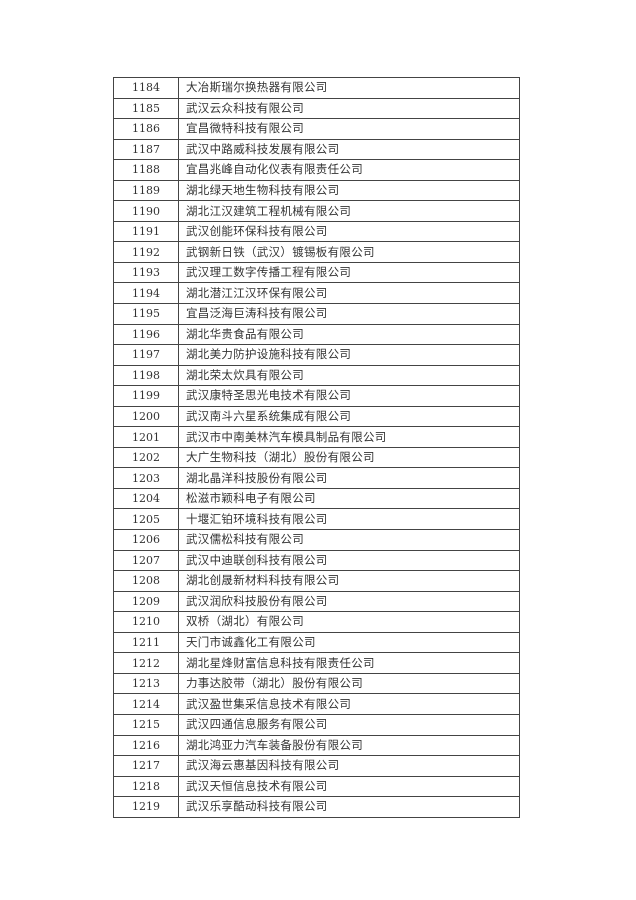 The width and height of the screenshot is (636, 900). I want to click on table-row: 1188 宜昌兆峰自动化仪表有限责任公司, so click(316, 170).